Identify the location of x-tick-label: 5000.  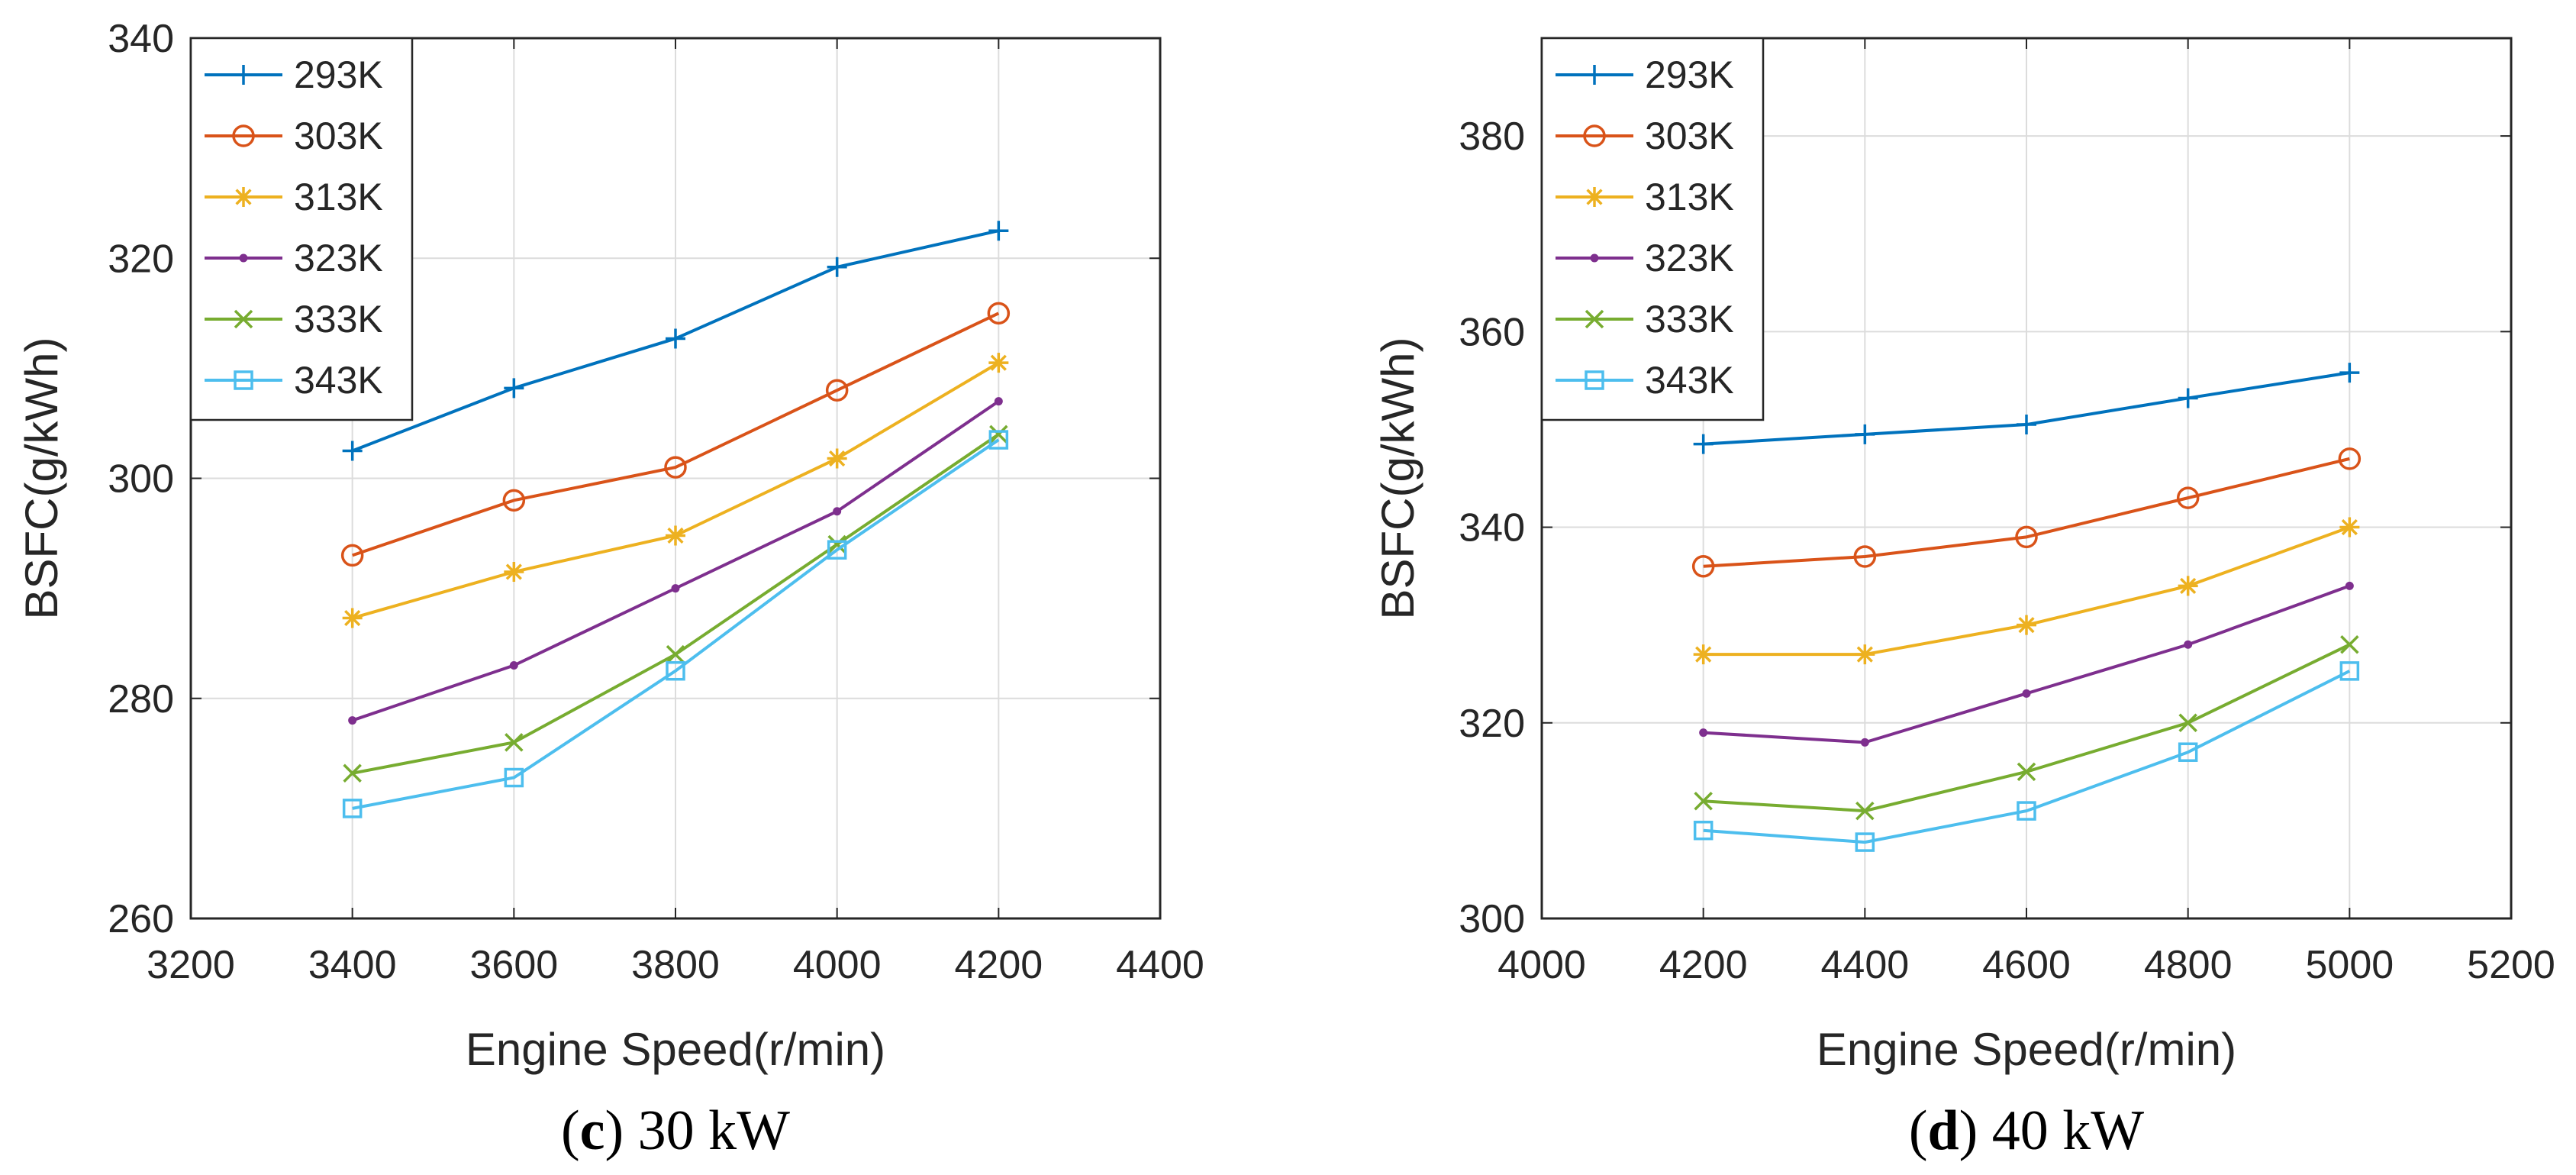
(2349, 965).